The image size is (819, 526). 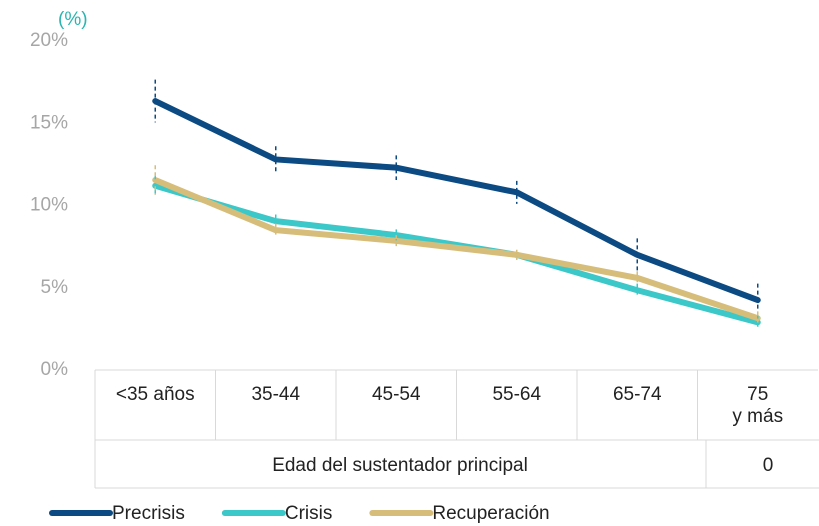 I want to click on x-axis-label: Edad del sustentador principal, so click(x=400, y=465).